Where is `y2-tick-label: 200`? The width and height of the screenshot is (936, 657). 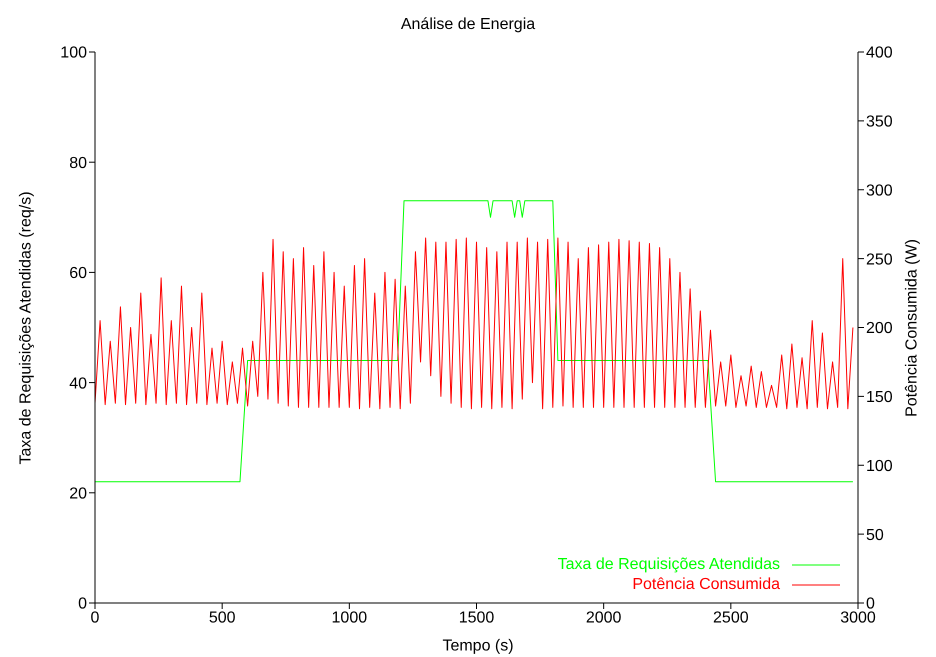 y2-tick-label: 200 is located at coordinates (879, 329).